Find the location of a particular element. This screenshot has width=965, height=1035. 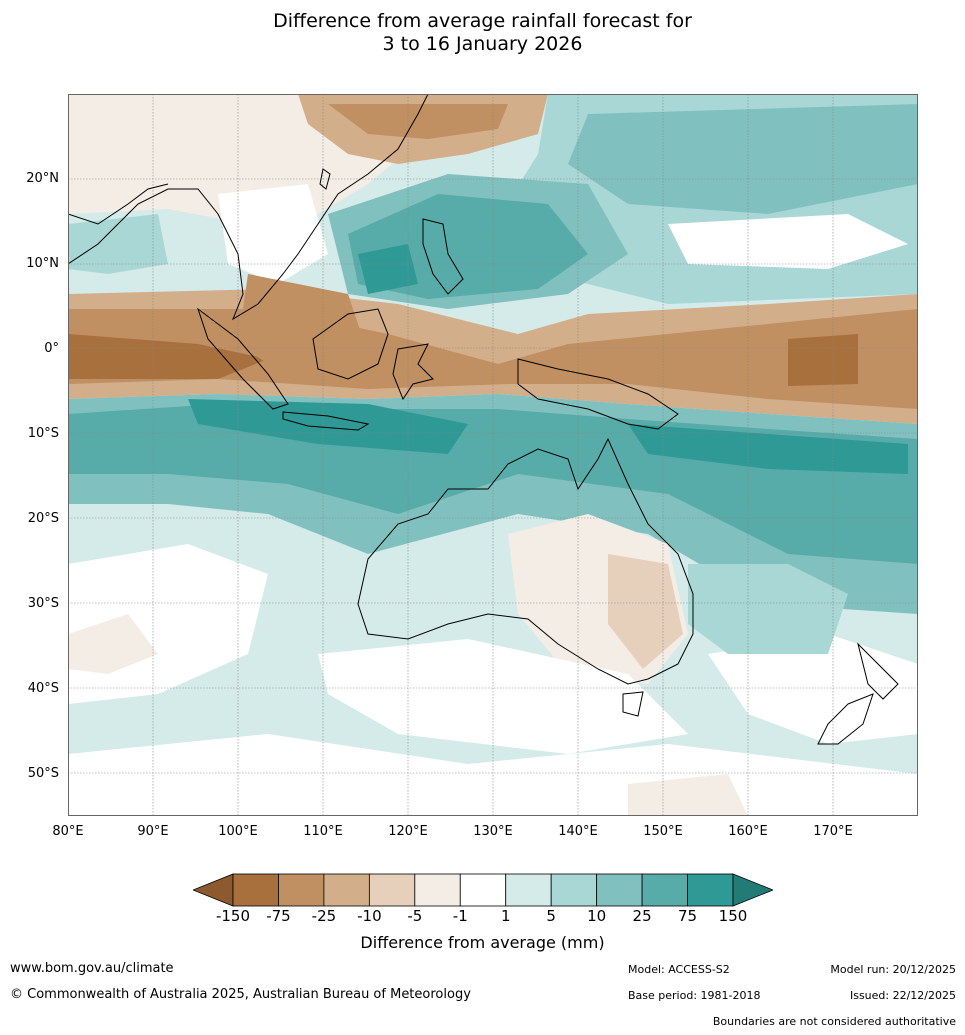

lat-label-0: 0° is located at coordinates (51, 348).